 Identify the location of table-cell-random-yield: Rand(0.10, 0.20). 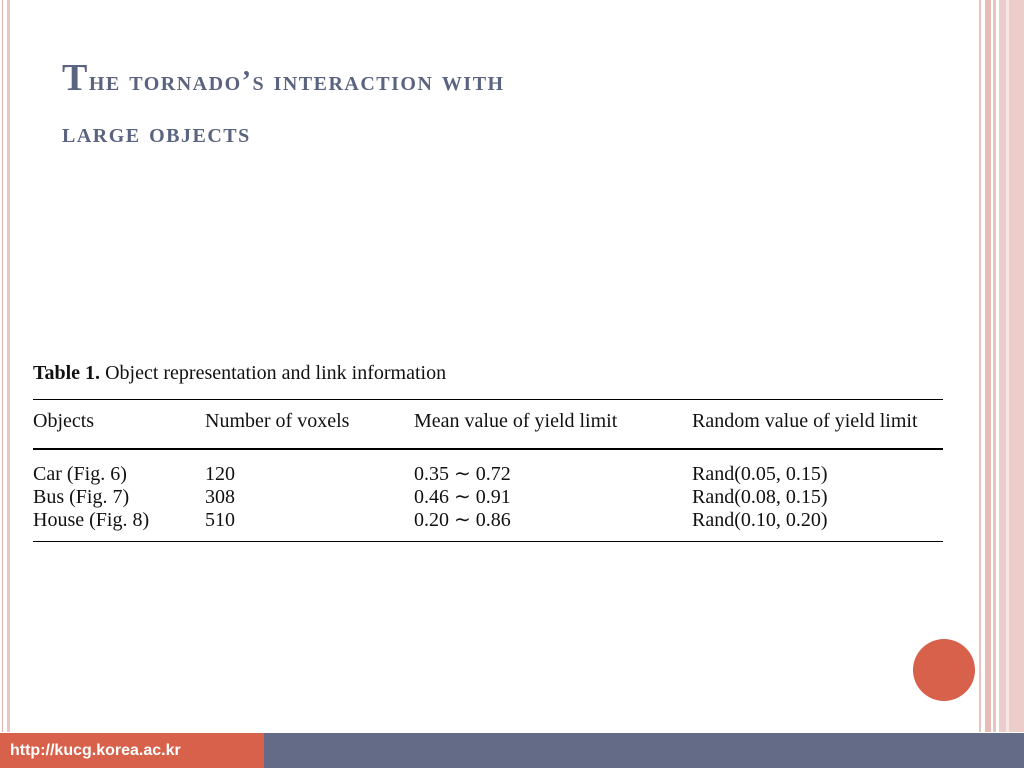
(760, 520).